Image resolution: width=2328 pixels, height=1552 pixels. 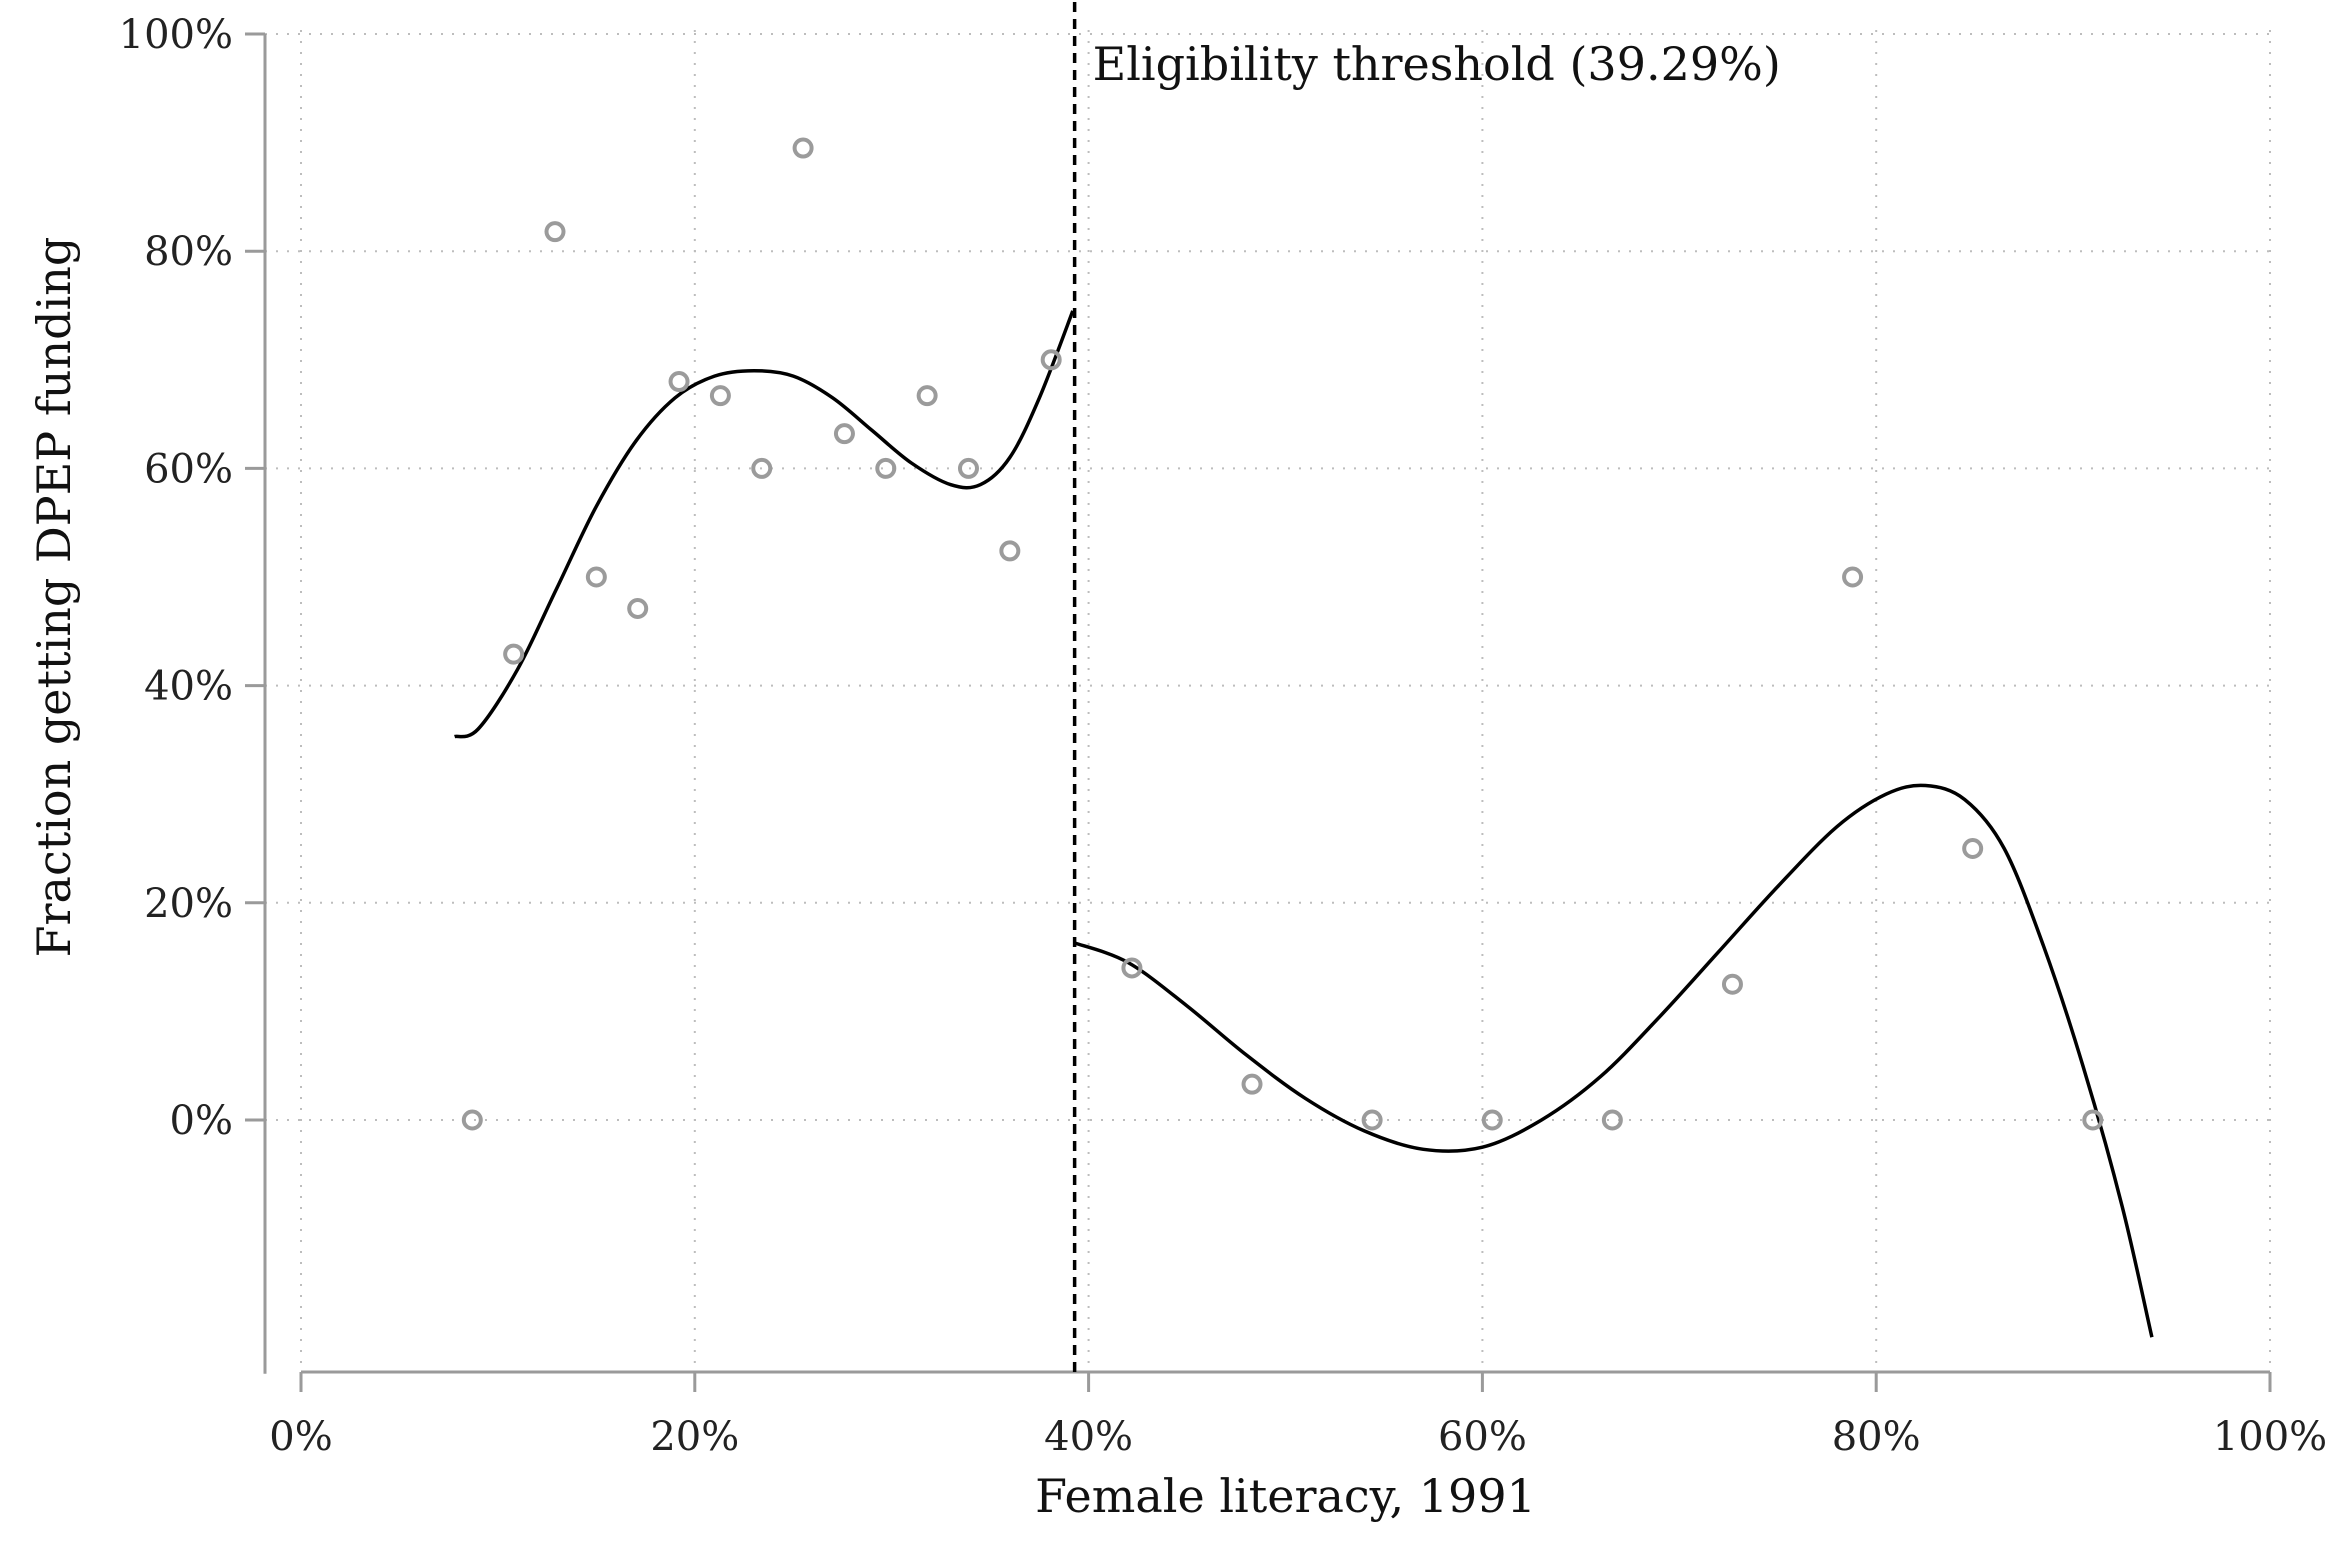 What do you see at coordinates (1437, 64) in the screenshot?
I see `threshold-label: Eligibility threshold (39.29%)` at bounding box center [1437, 64].